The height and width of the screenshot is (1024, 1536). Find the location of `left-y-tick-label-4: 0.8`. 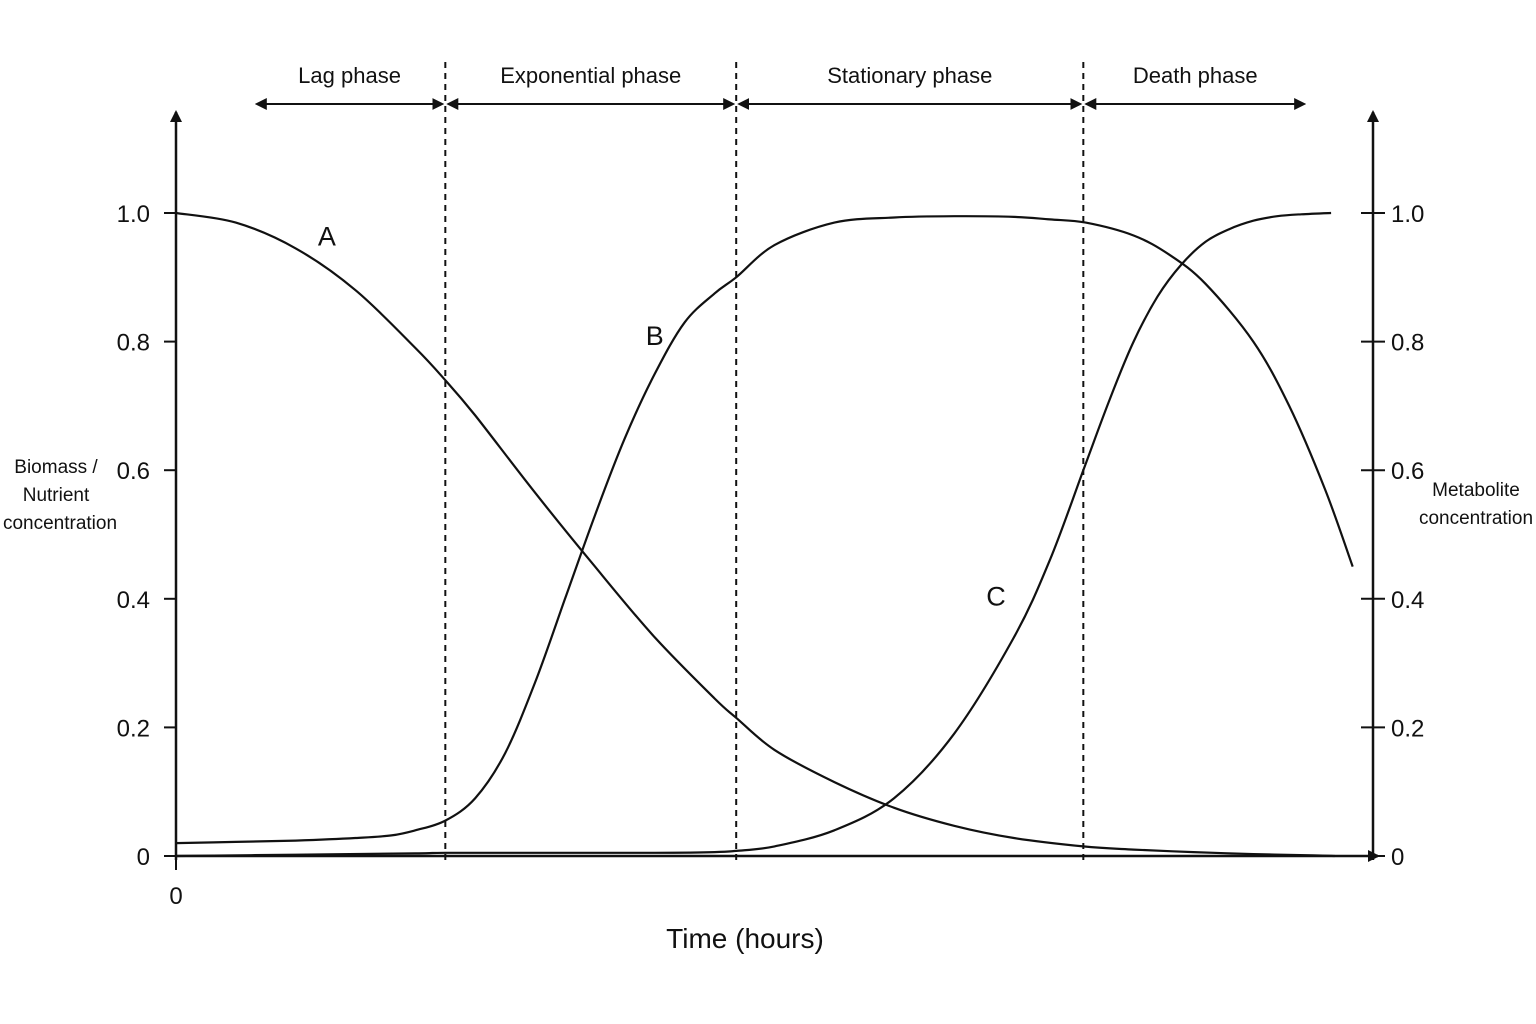

left-y-tick-label-4: 0.8 is located at coordinates (133, 343).